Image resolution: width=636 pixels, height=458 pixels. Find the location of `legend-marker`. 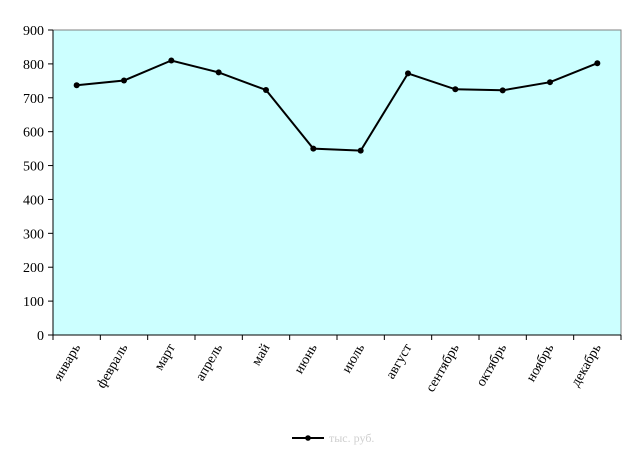

legend-marker is located at coordinates (308, 438).